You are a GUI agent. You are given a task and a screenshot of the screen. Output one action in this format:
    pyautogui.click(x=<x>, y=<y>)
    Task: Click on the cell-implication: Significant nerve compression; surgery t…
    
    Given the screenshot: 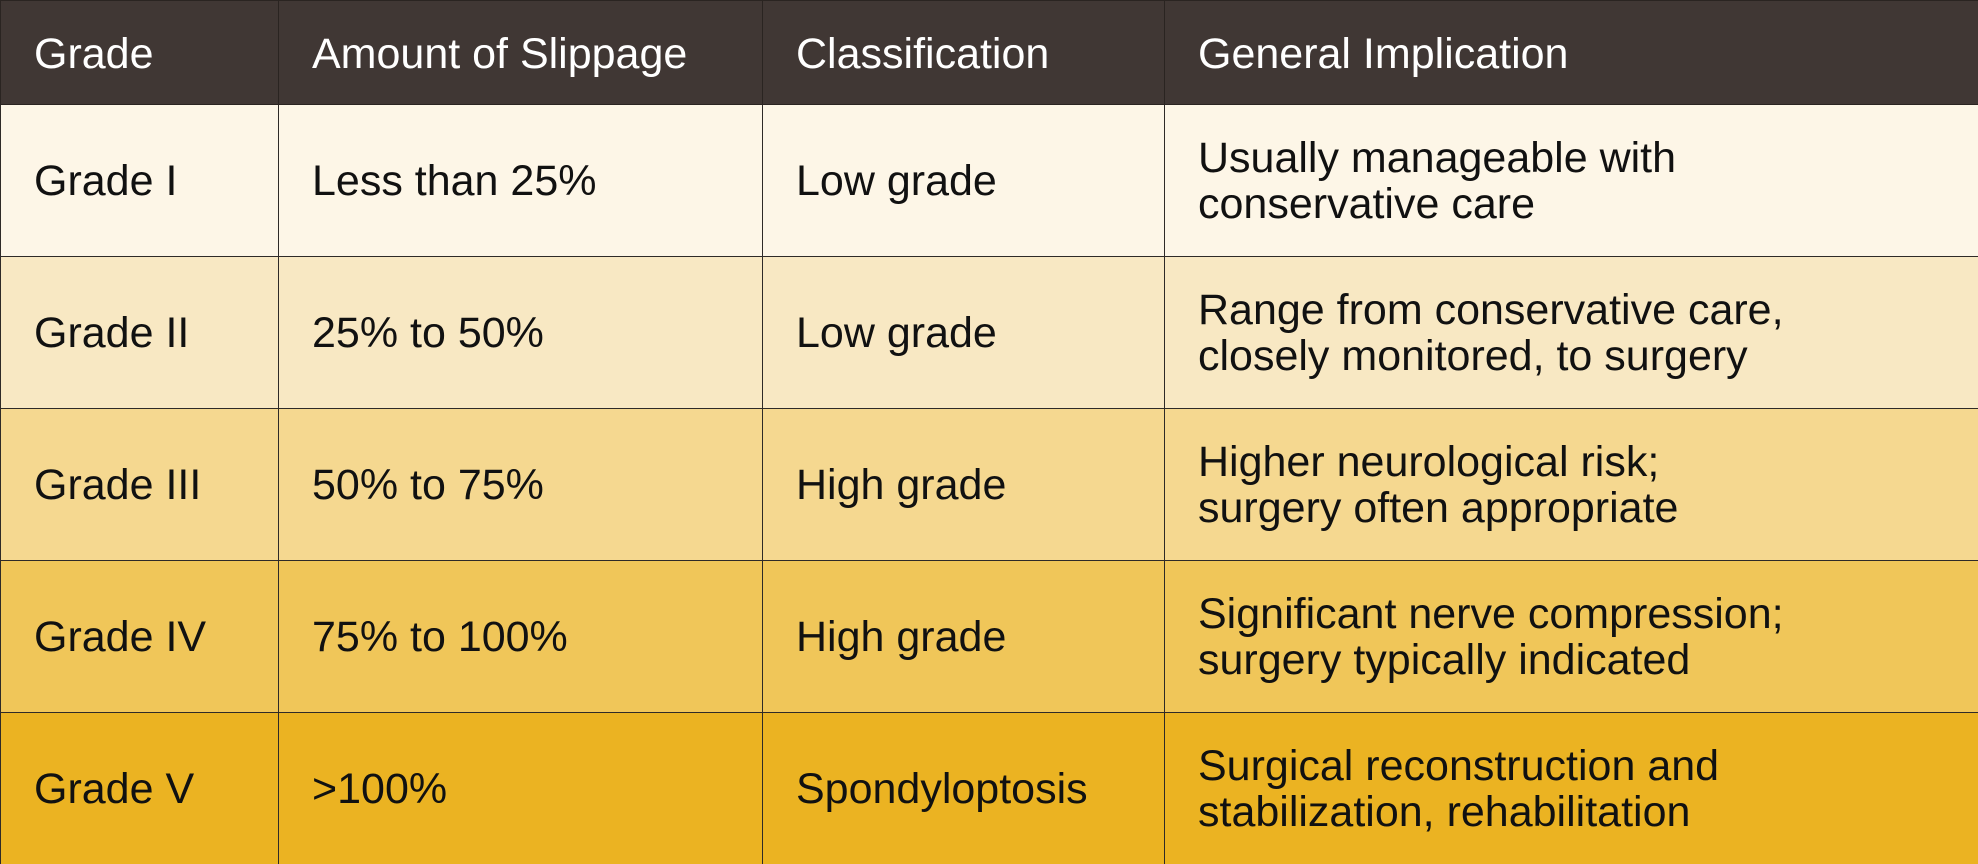 What is the action you would take?
    pyautogui.click(x=1571, y=636)
    